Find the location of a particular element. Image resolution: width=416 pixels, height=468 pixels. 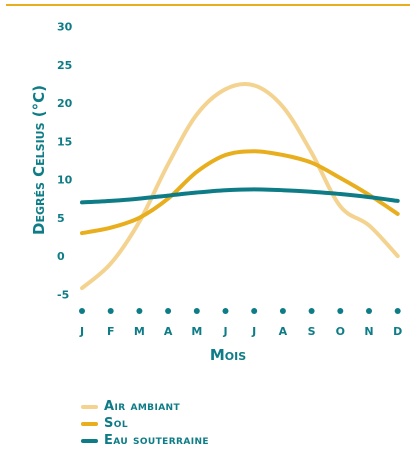

y-tick-label: 0 is located at coordinates (61, 256).